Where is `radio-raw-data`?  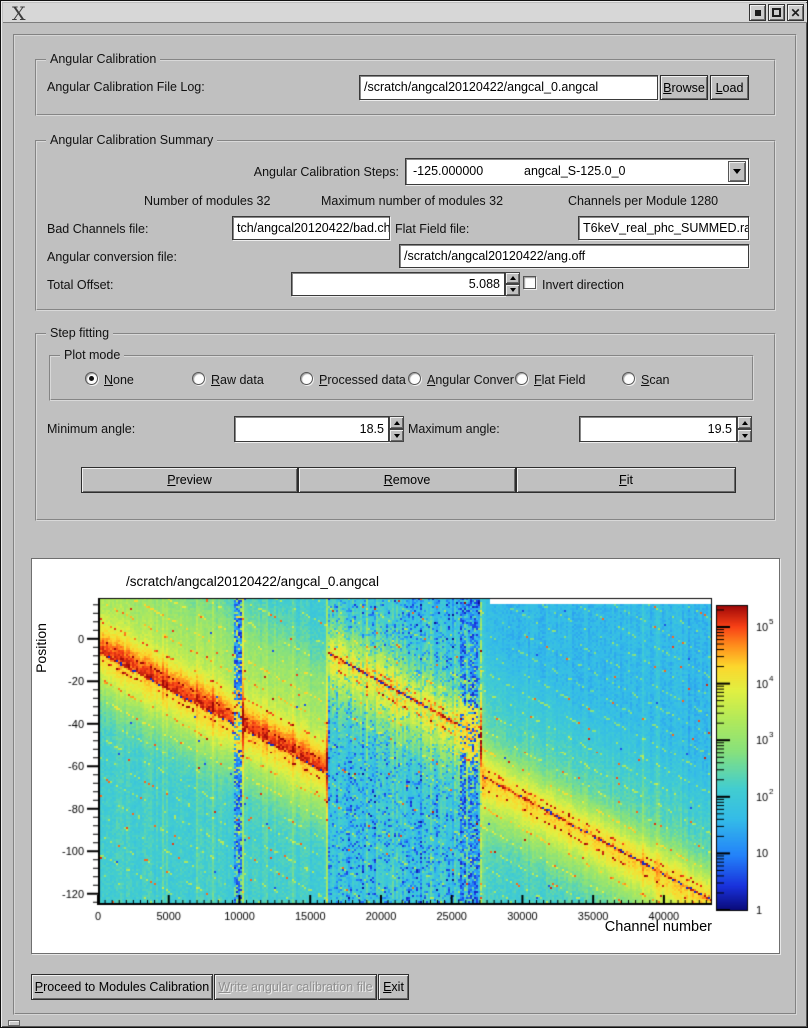
radio-raw-data is located at coordinates (198, 378).